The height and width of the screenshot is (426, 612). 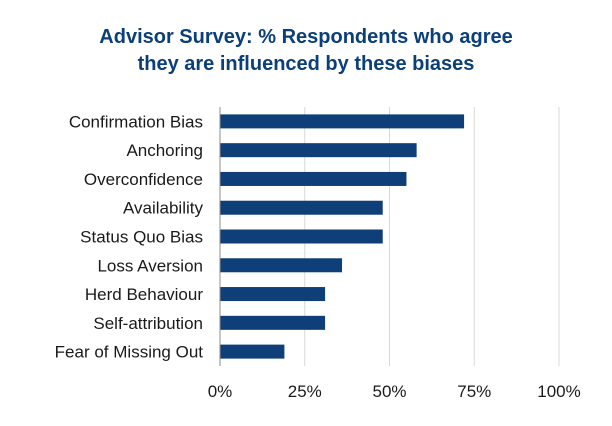 I want to click on category-label: Confirmation Bias, so click(x=136, y=121).